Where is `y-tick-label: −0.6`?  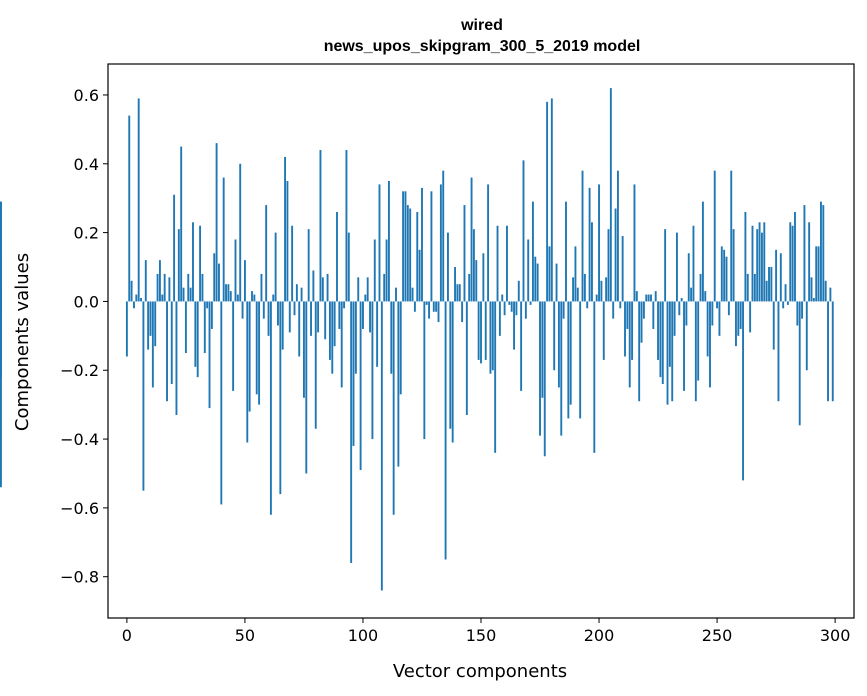
y-tick-label: −0.6 is located at coordinates (79, 508).